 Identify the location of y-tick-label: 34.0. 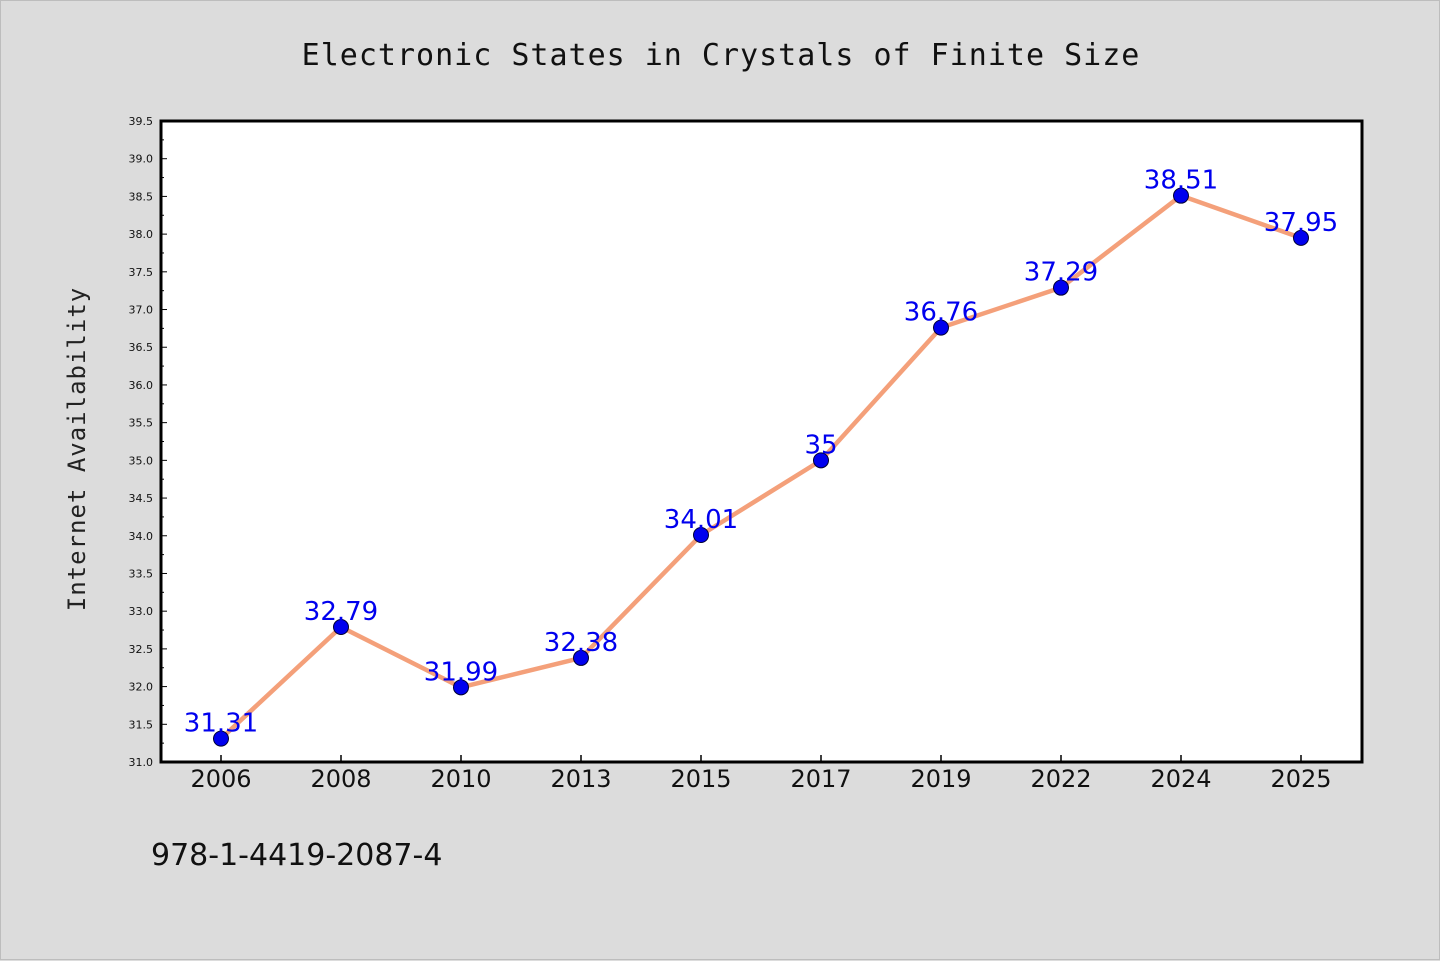
(141, 536).